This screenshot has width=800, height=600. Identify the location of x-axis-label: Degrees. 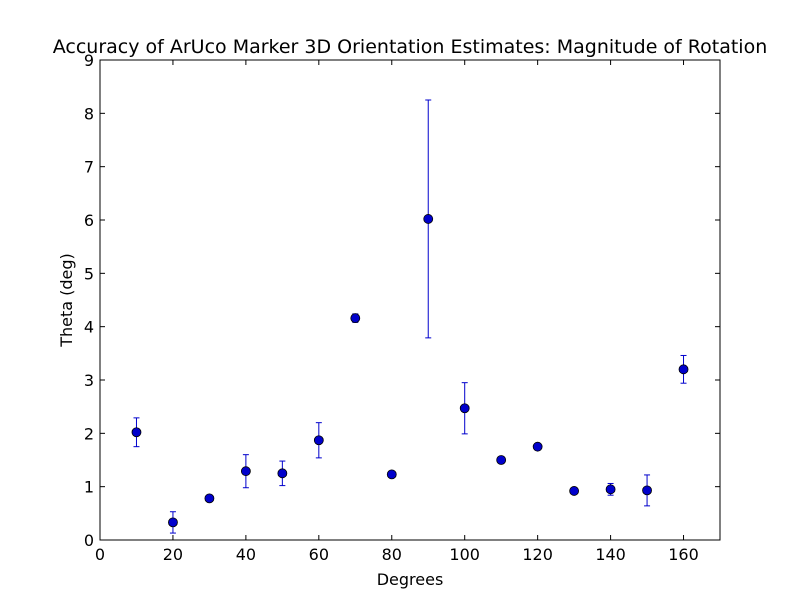
(410, 579).